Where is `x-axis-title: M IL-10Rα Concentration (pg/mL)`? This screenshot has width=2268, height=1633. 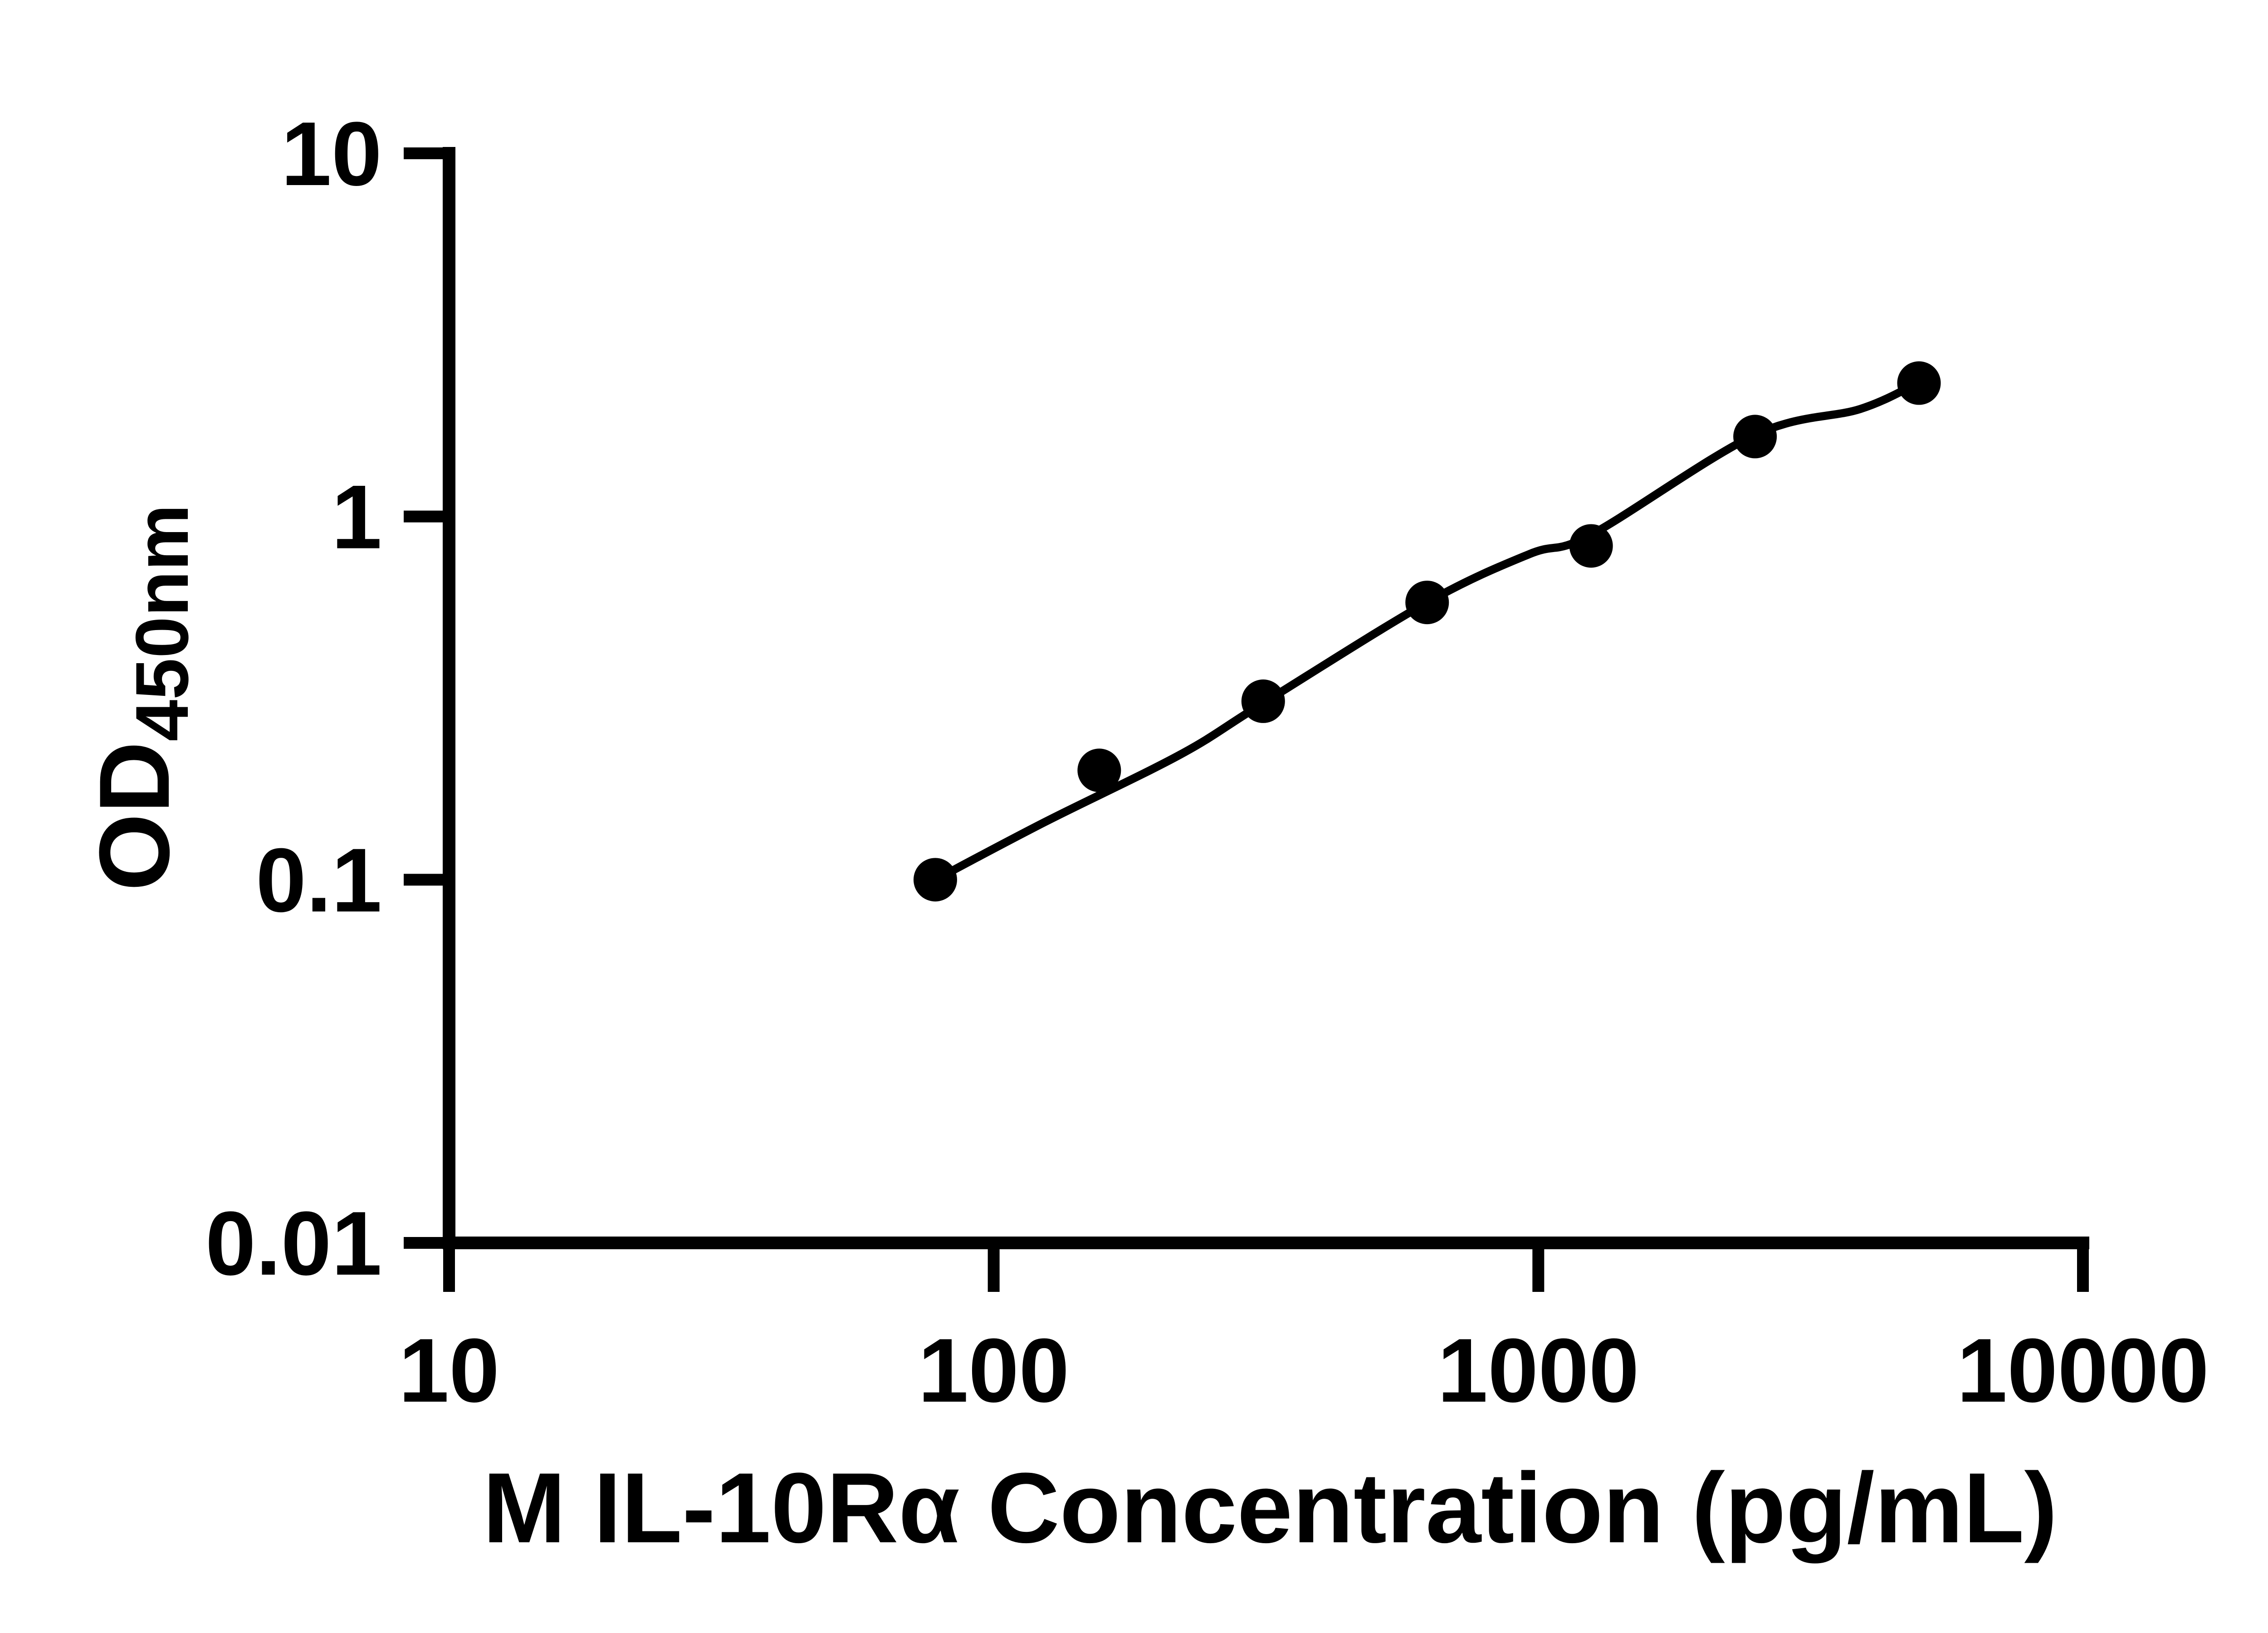 x-axis-title: M IL-10Rα Concentration (pg/mL) is located at coordinates (1270, 1508).